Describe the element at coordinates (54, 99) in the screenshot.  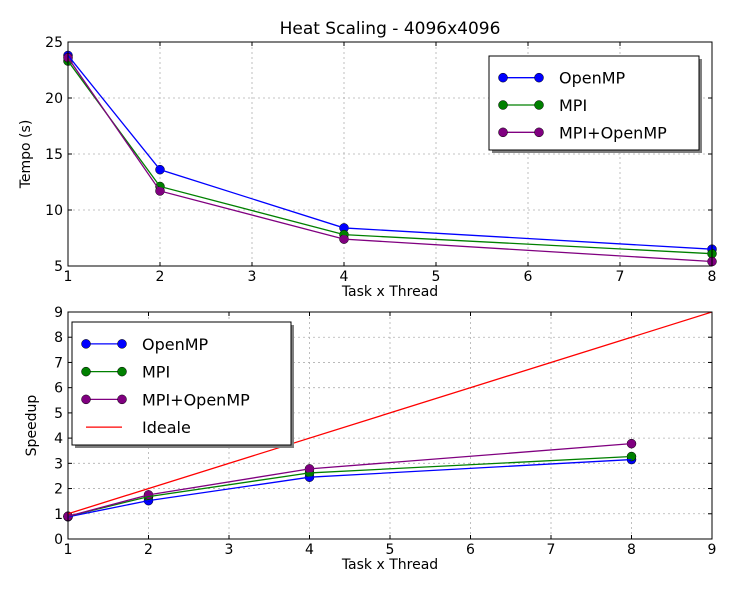
I see `y-tick-label: 20` at that location.